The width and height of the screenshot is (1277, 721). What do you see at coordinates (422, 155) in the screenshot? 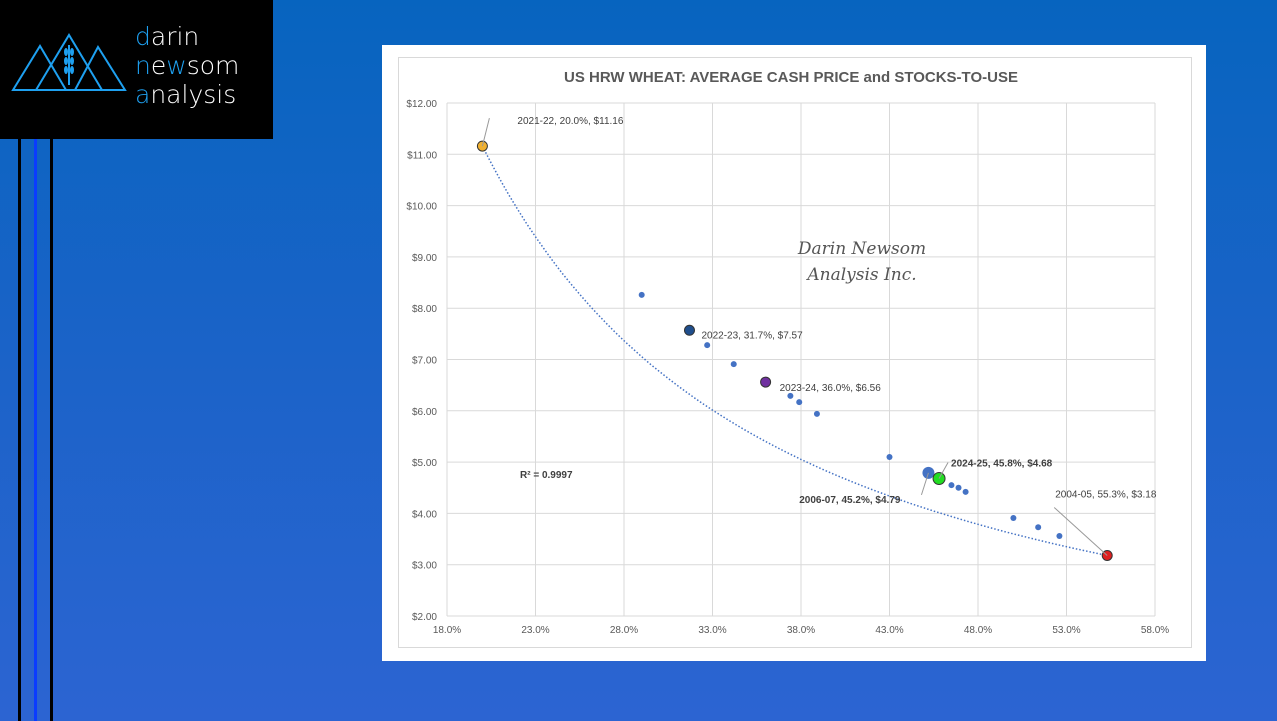
I see `y-tick-label: $11.00` at bounding box center [422, 155].